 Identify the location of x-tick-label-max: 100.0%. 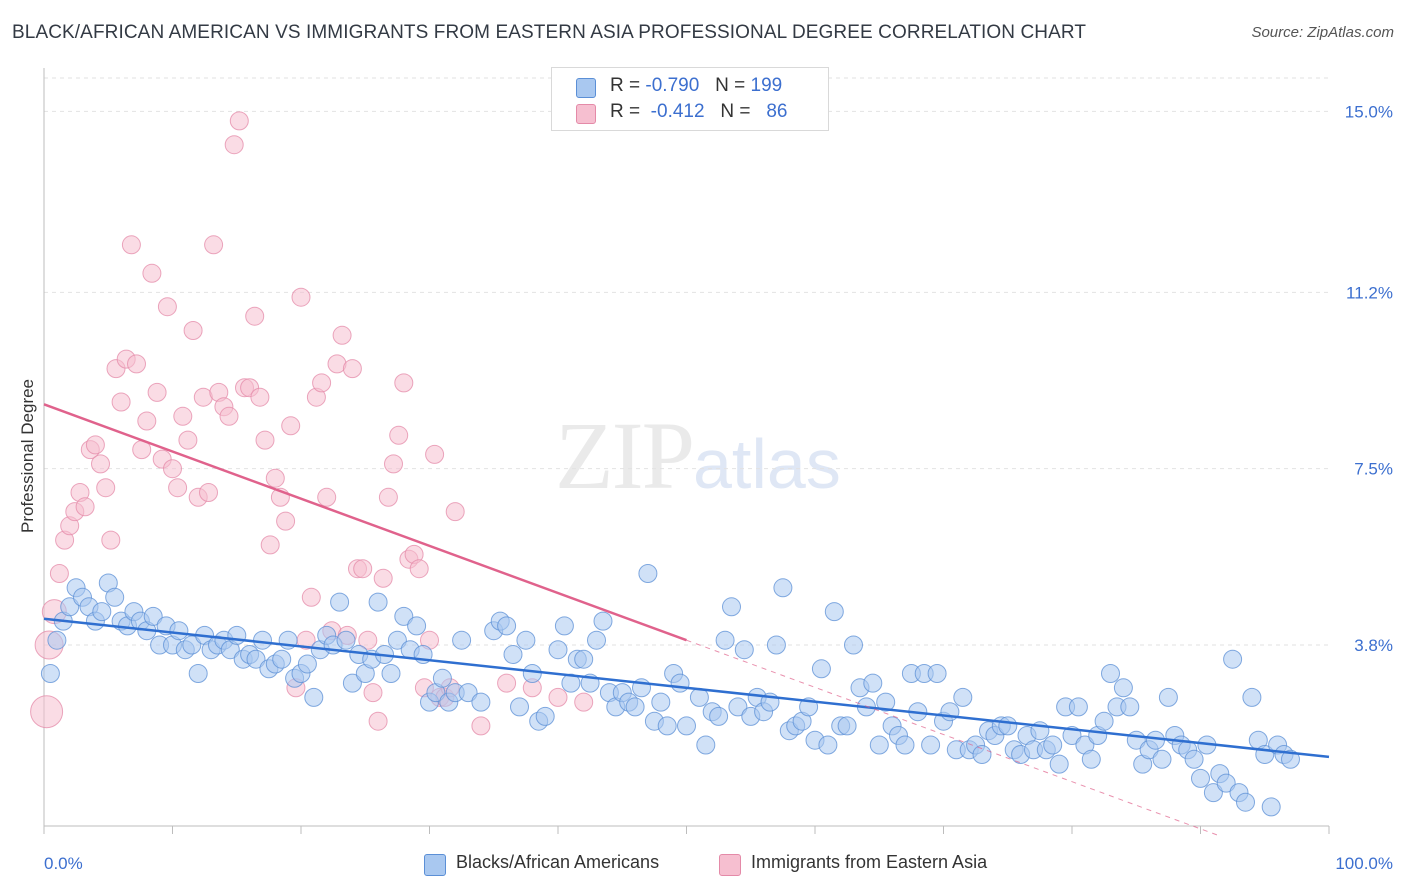
(1364, 863).